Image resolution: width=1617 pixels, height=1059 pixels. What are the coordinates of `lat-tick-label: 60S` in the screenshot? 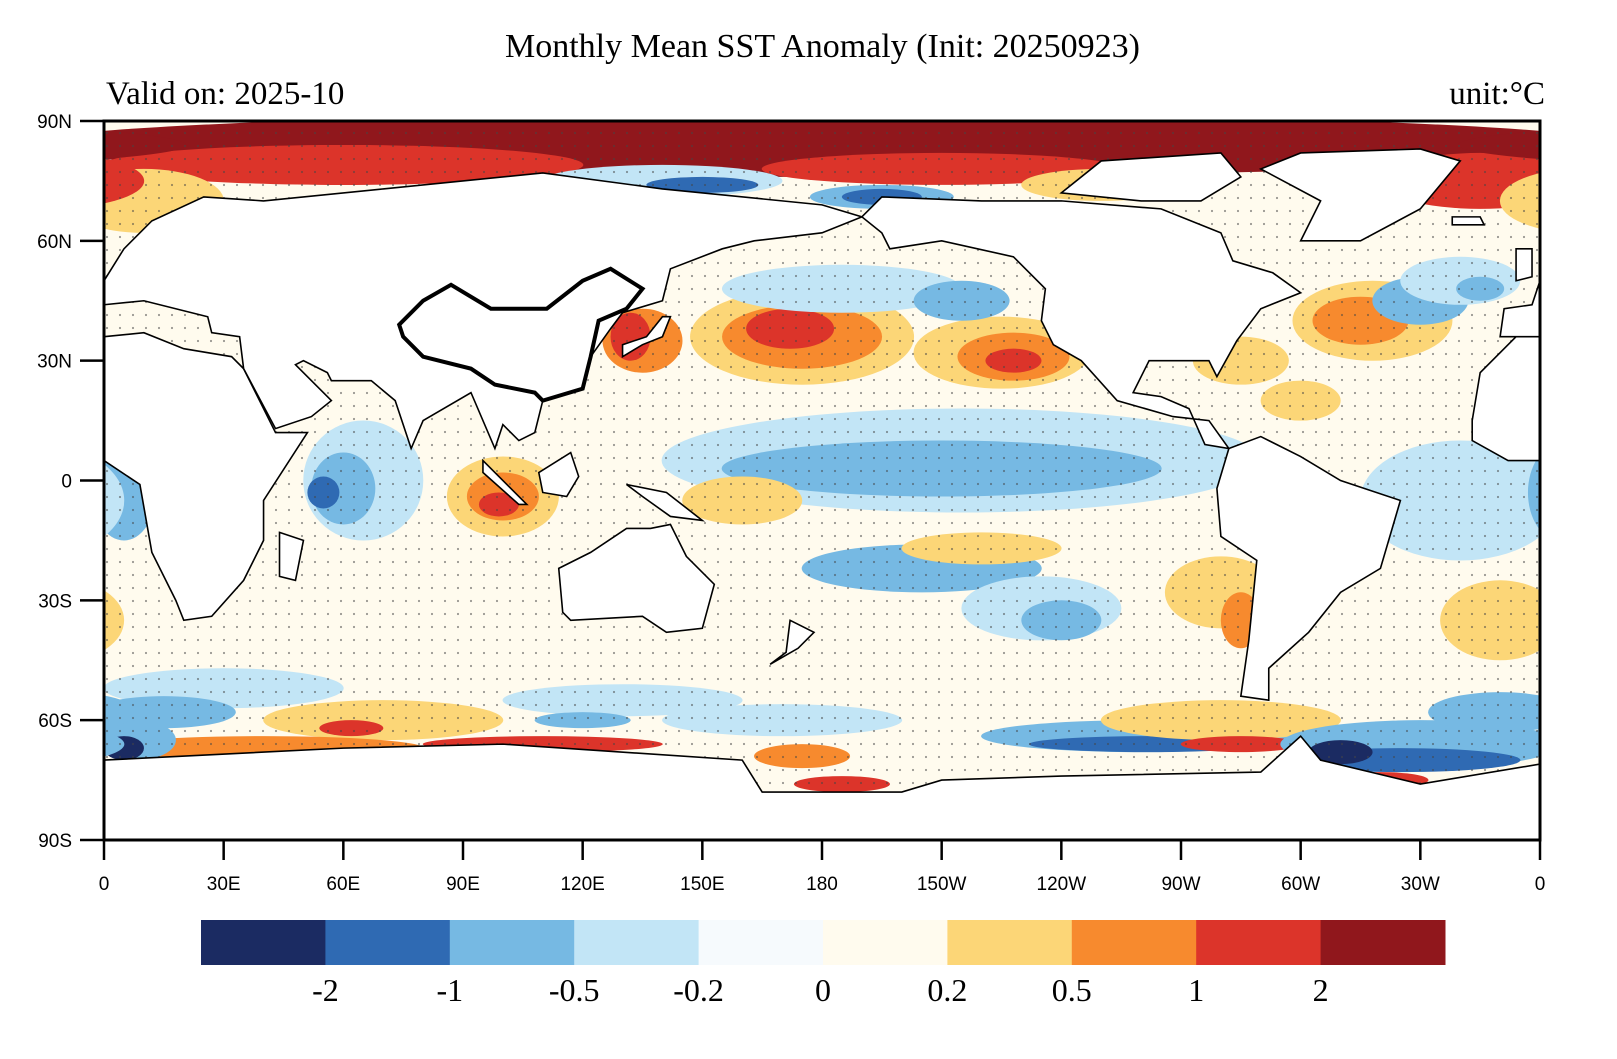 It's located at (55, 721).